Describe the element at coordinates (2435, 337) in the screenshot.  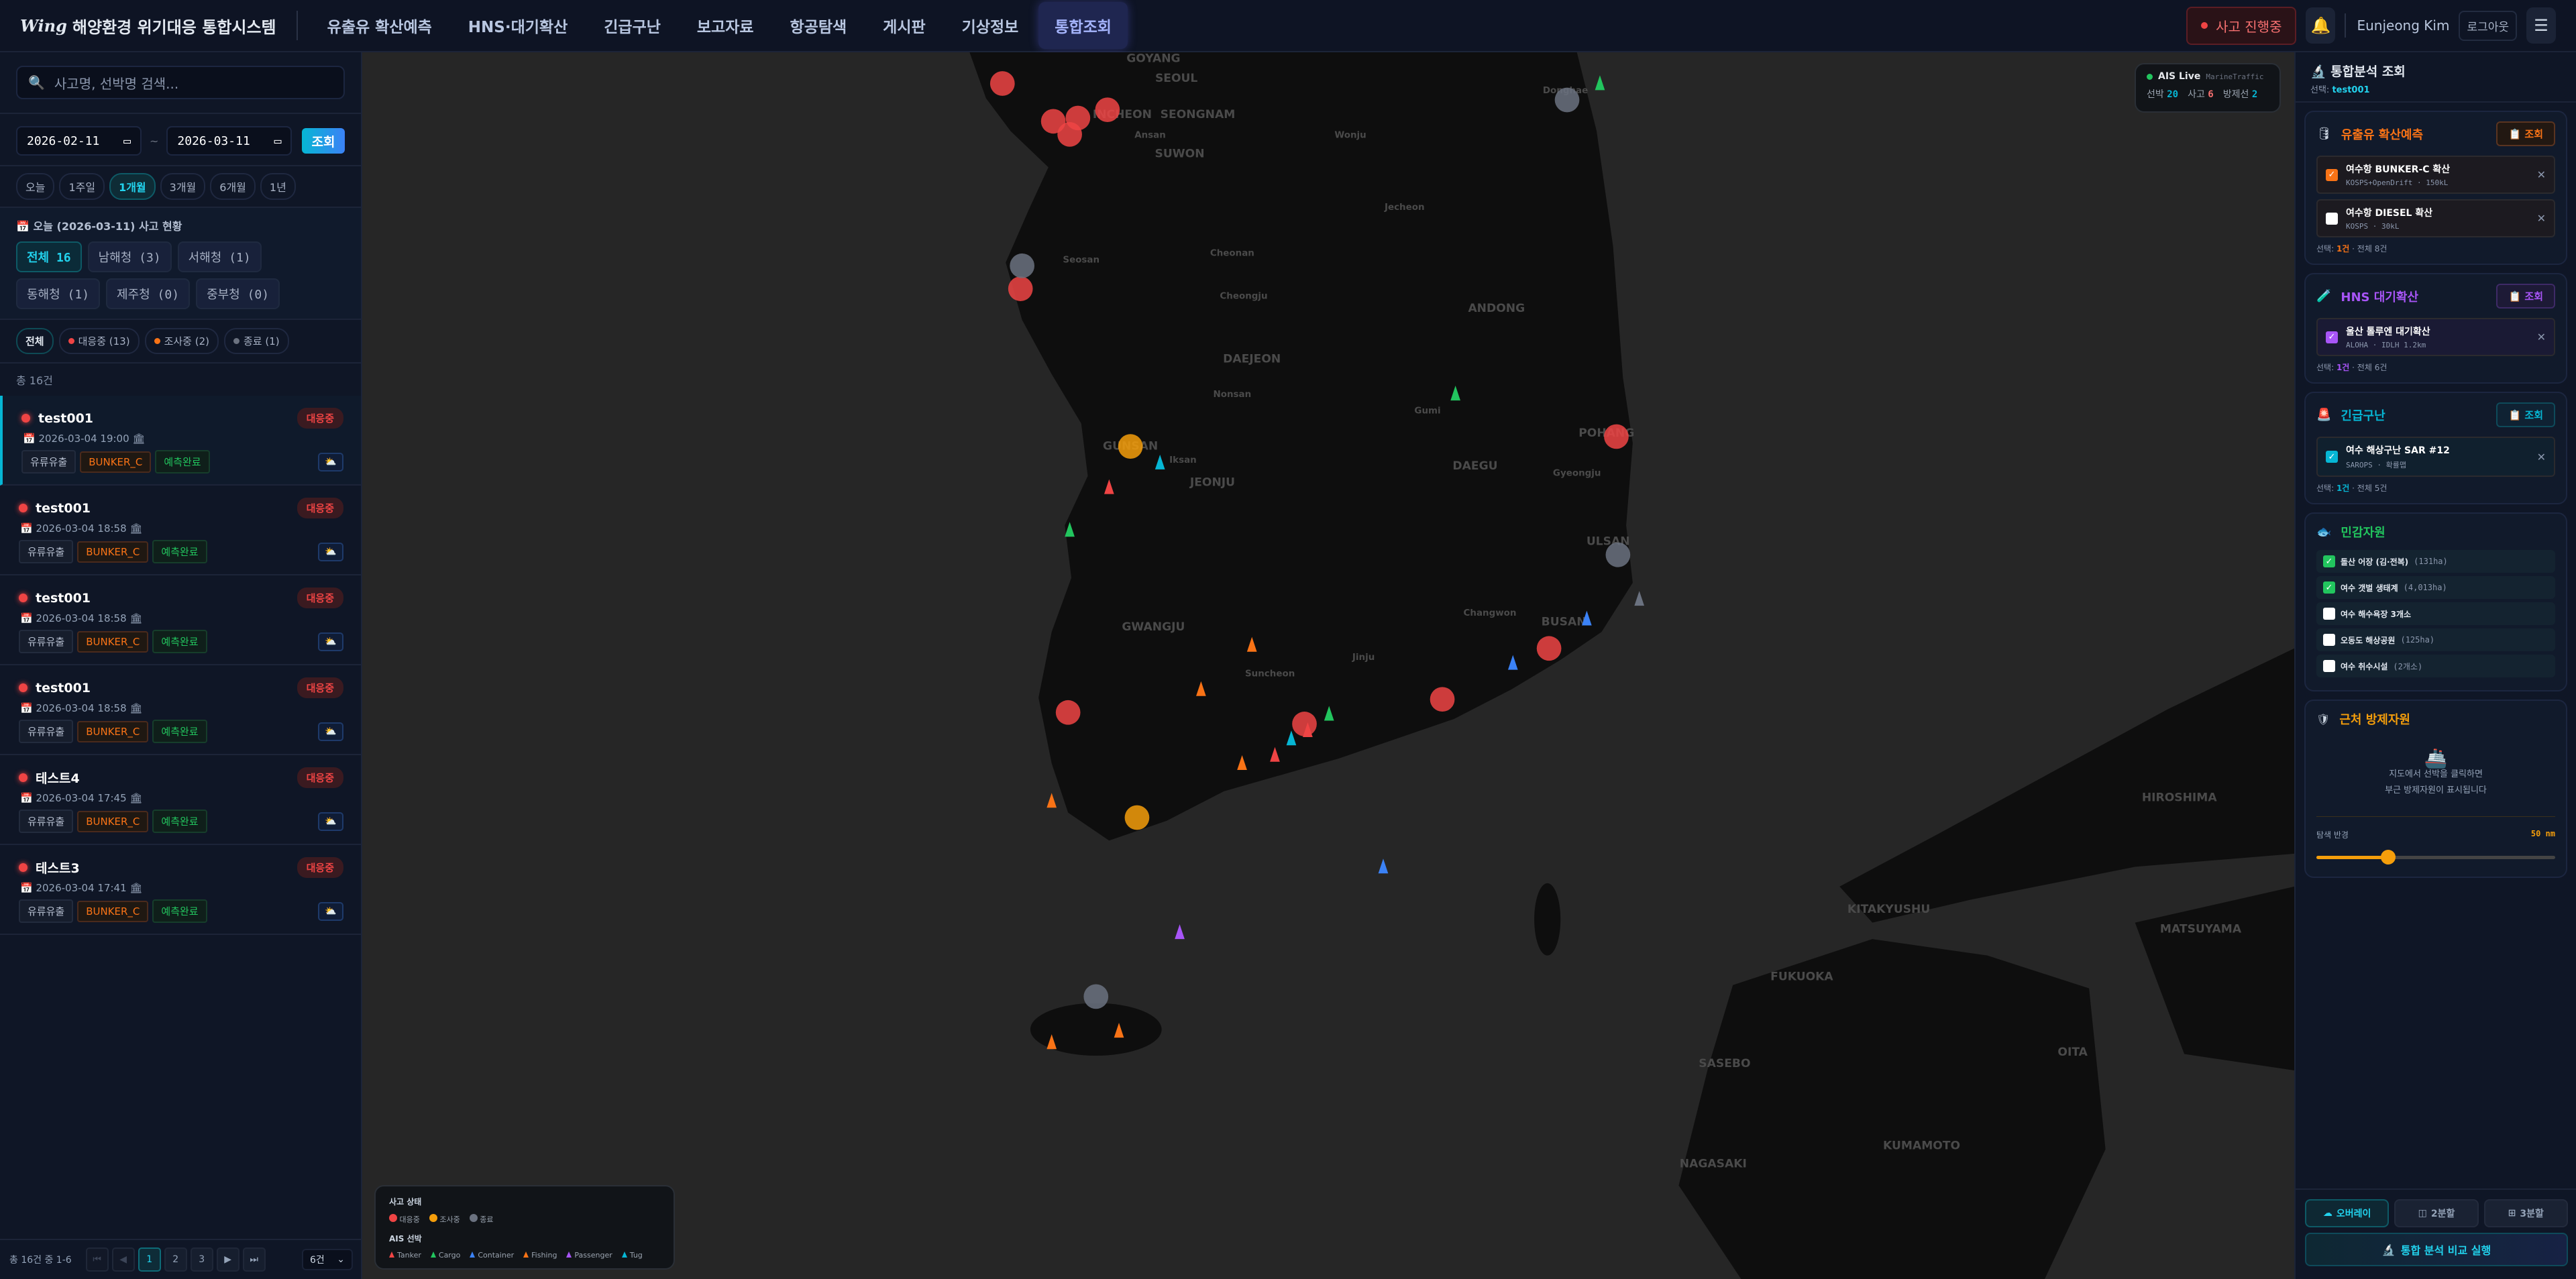
I see `analysis-entry: ✓ 울산 톨루엔 대기확산 ALOHA · IDLH 1.2km ✕` at that location.